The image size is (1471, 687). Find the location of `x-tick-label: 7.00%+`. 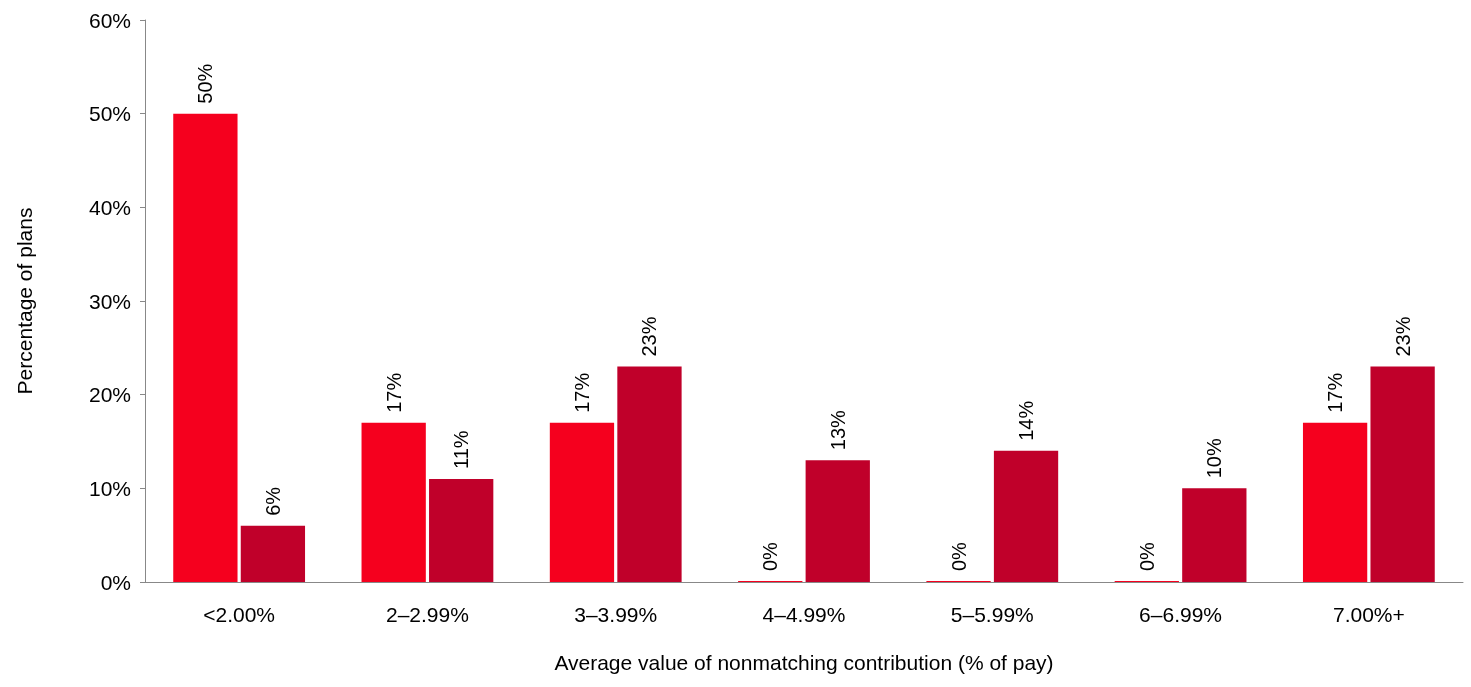

x-tick-label: 7.00%+ is located at coordinates (1368, 614).